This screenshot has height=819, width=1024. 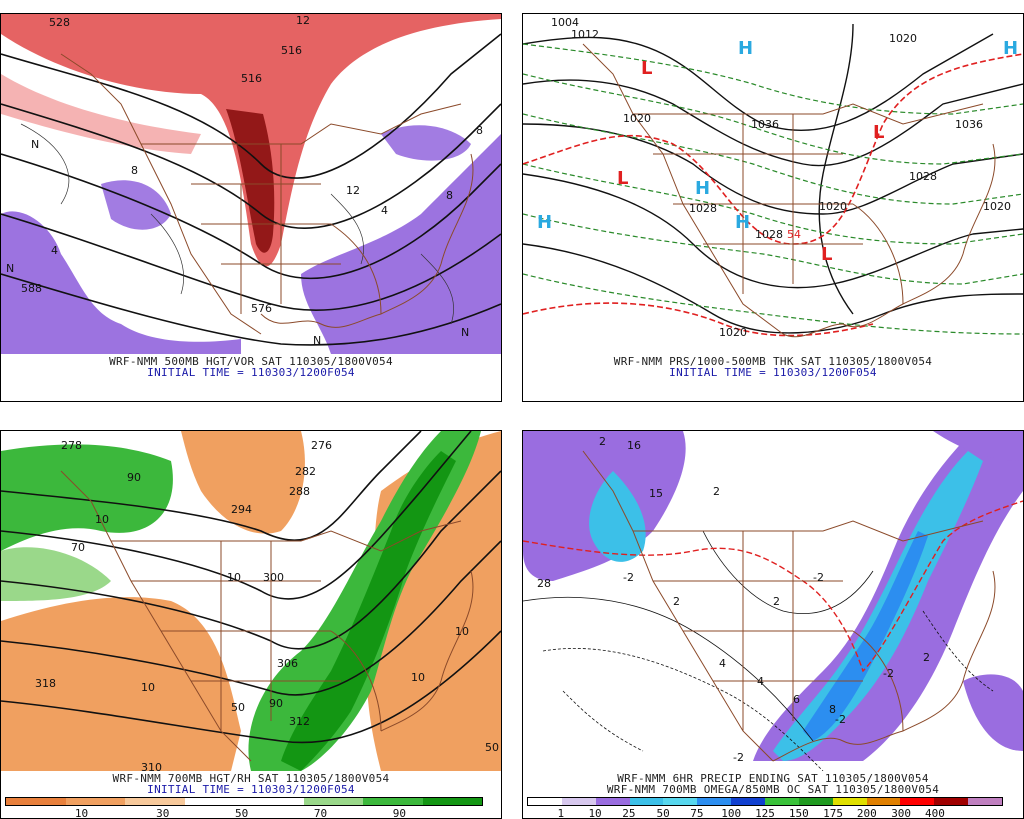 What do you see at coordinates (934, 813) in the screenshot?
I see `colorbar-tick: 400` at bounding box center [934, 813].